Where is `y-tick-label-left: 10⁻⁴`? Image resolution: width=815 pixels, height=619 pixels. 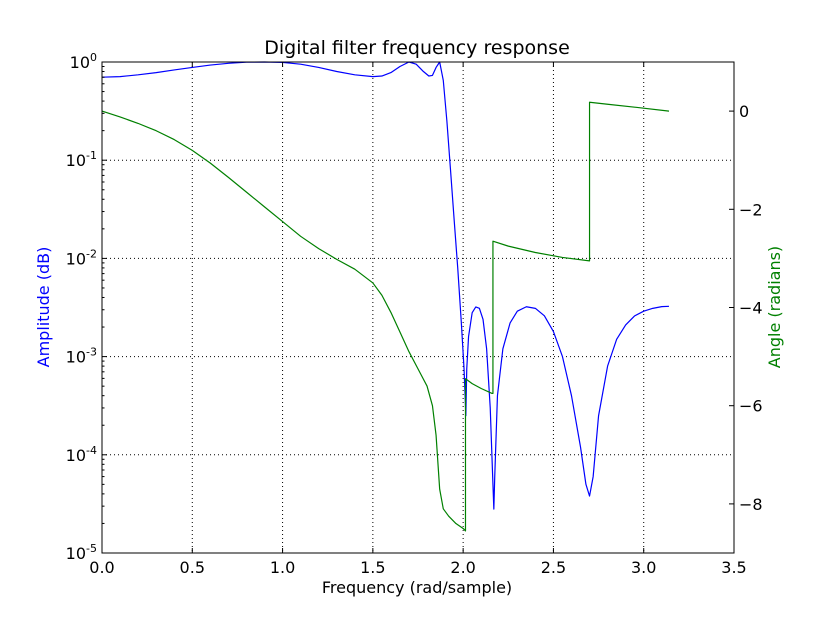
y-tick-label-left: 10⁻⁴ is located at coordinates (81, 454).